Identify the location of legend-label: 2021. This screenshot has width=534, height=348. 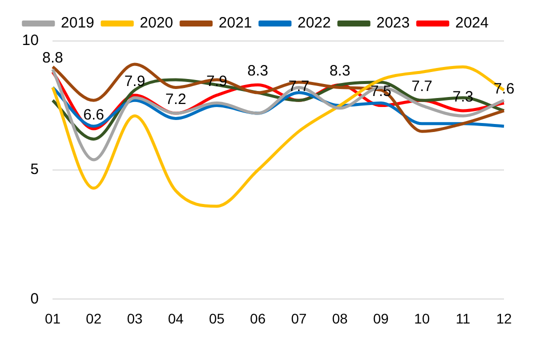
(235, 23).